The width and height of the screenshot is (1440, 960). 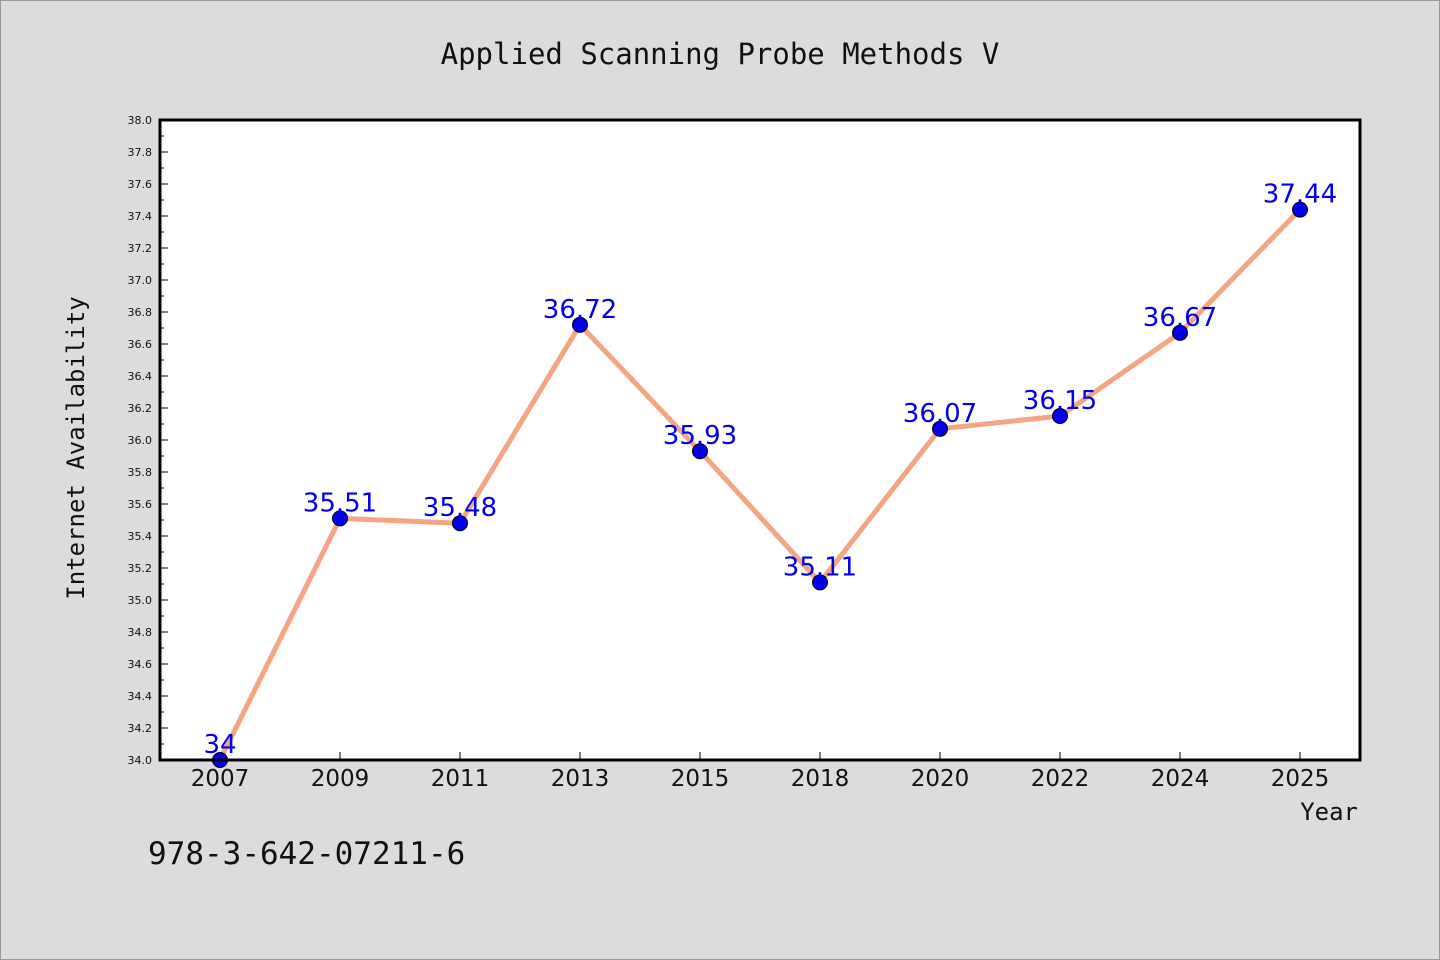 What do you see at coordinates (1060, 401) in the screenshot?
I see `data-label: 36.15` at bounding box center [1060, 401].